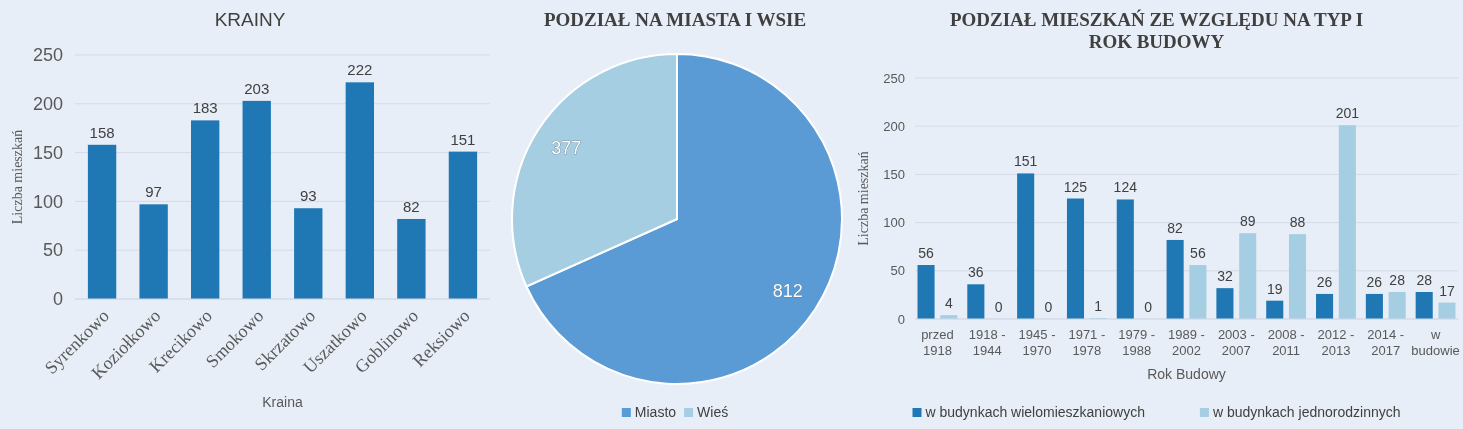 The width and height of the screenshot is (1463, 429). Describe the element at coordinates (655, 412) in the screenshot. I see `legend-label: Miasto` at that location.